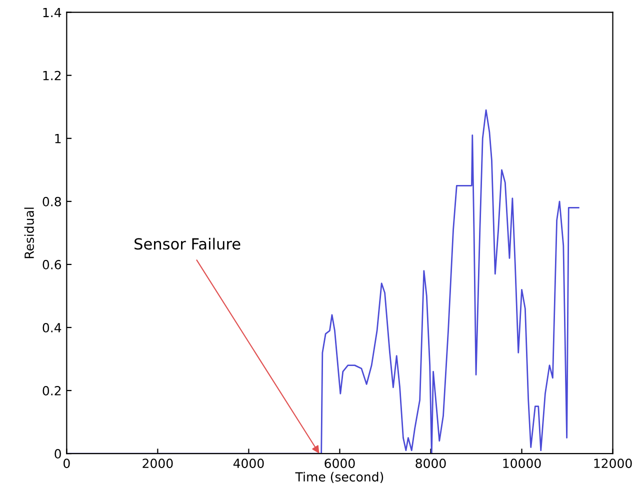 The height and width of the screenshot is (493, 635). Describe the element at coordinates (339, 463) in the screenshot. I see `x-tick-label: 6000` at that location.